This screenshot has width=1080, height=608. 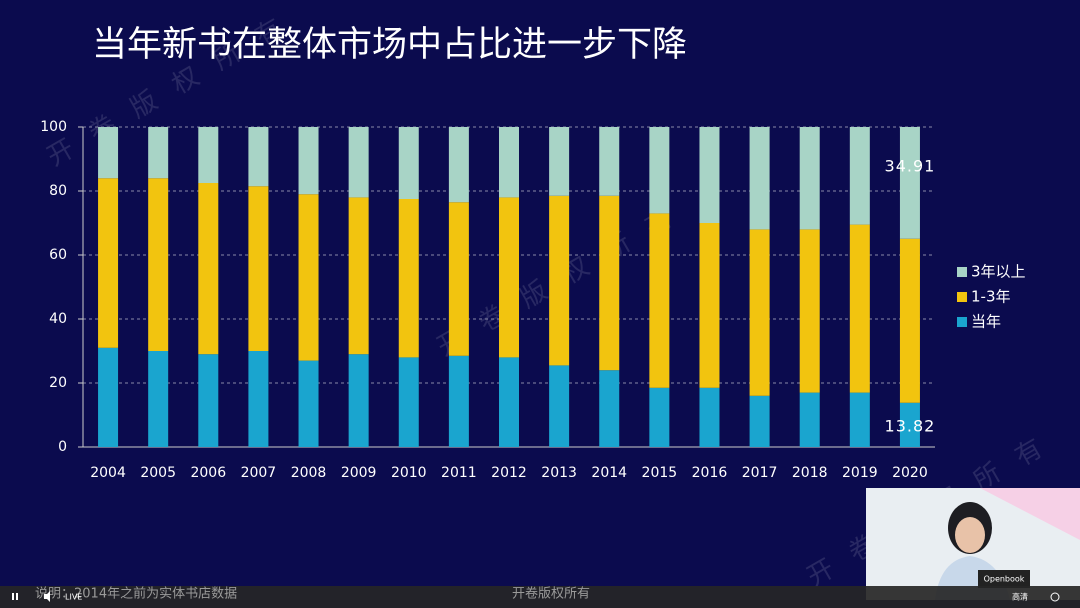 I want to click on live-label: LIVE, so click(x=73, y=597).